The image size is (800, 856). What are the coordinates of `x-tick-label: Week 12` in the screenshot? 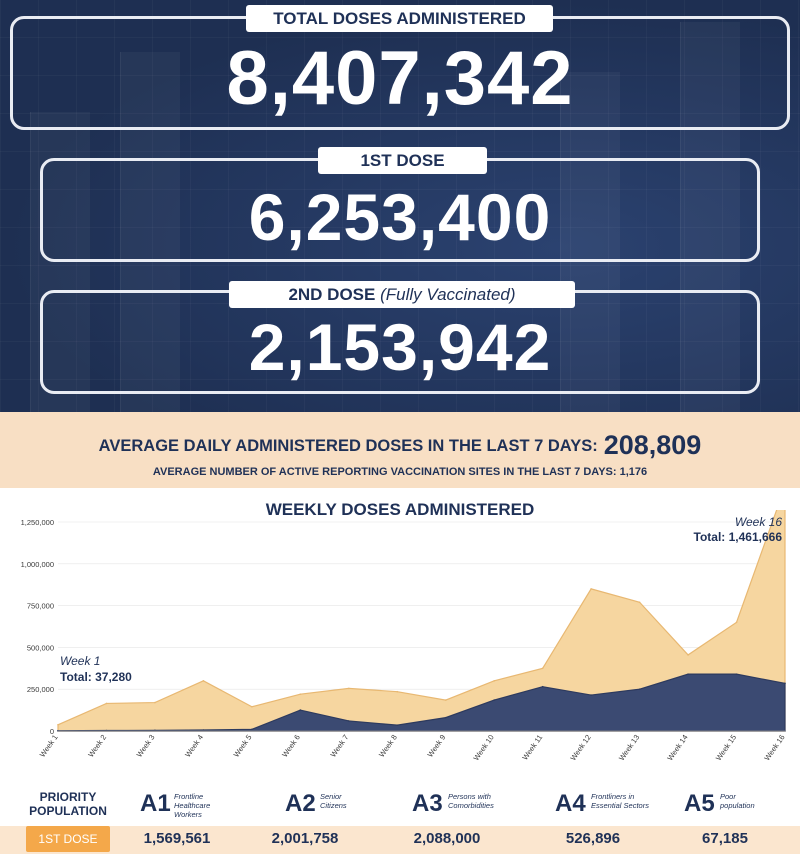 It's located at (580, 747).